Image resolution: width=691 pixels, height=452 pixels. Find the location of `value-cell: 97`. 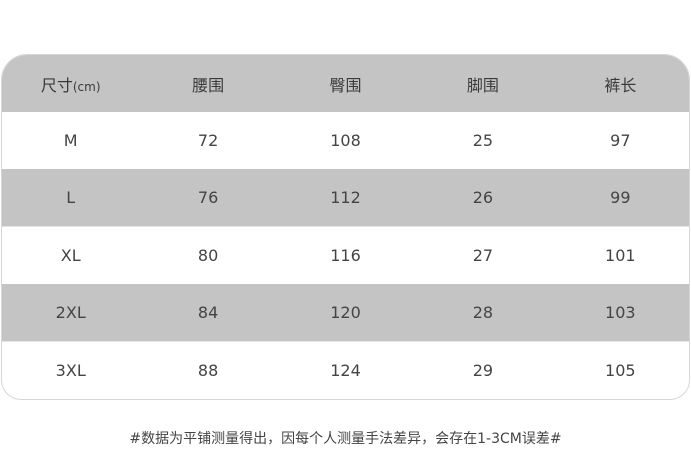

value-cell: 97 is located at coordinates (620, 140).